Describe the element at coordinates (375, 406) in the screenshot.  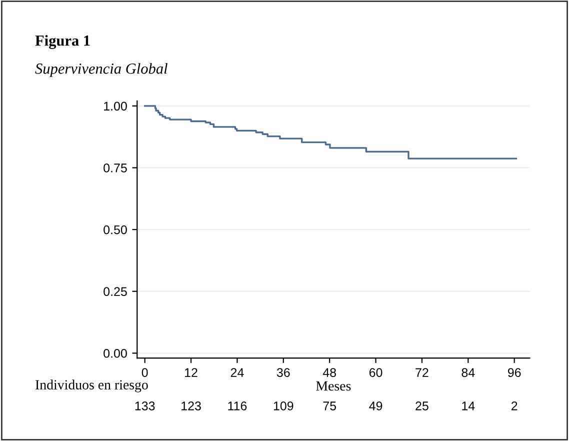
I see `text: 49` at that location.